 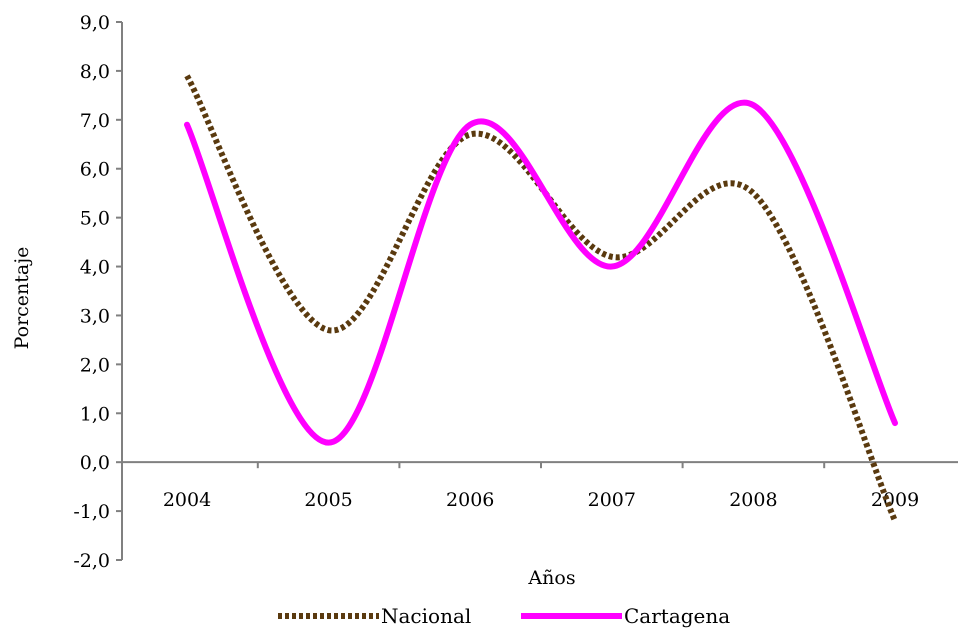 I want to click on y-tick-label: 2,0, so click(x=95, y=365).